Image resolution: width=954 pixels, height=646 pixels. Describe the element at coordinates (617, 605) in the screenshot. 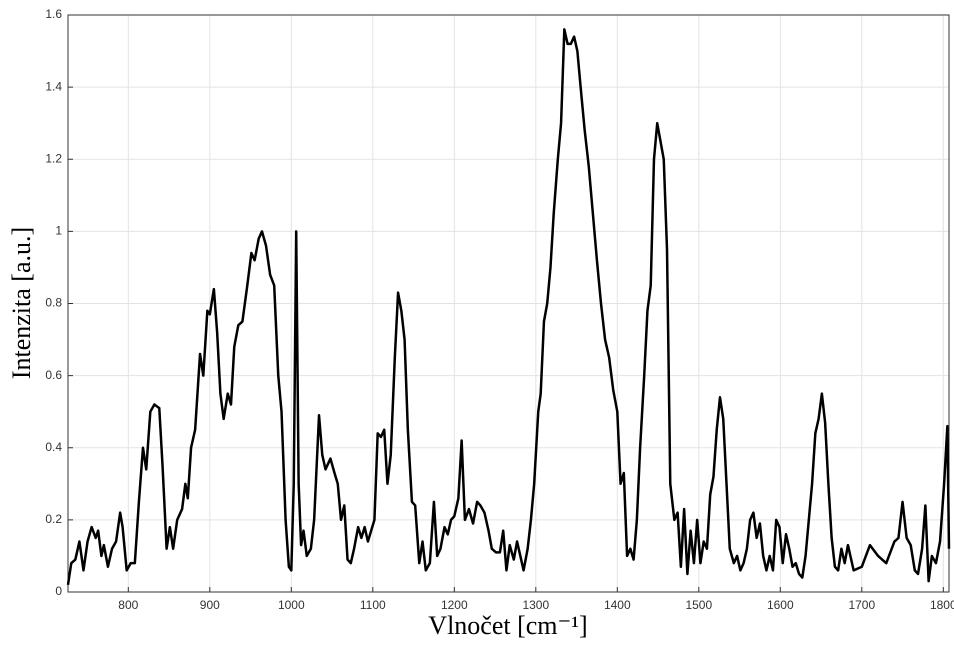

I see `x-tick-label: 1400` at that location.